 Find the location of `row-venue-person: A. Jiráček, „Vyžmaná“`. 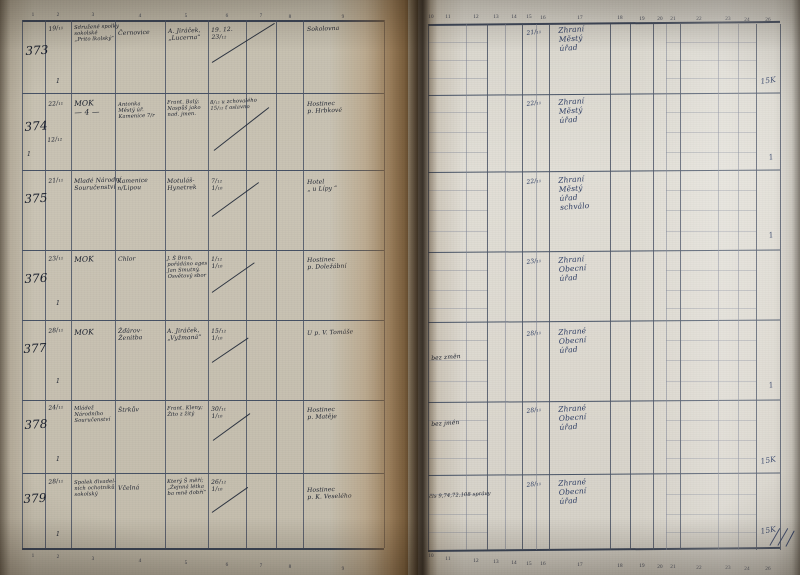

row-venue-person: A. Jiráček, „Vyžmaná“ is located at coordinates (184, 334).